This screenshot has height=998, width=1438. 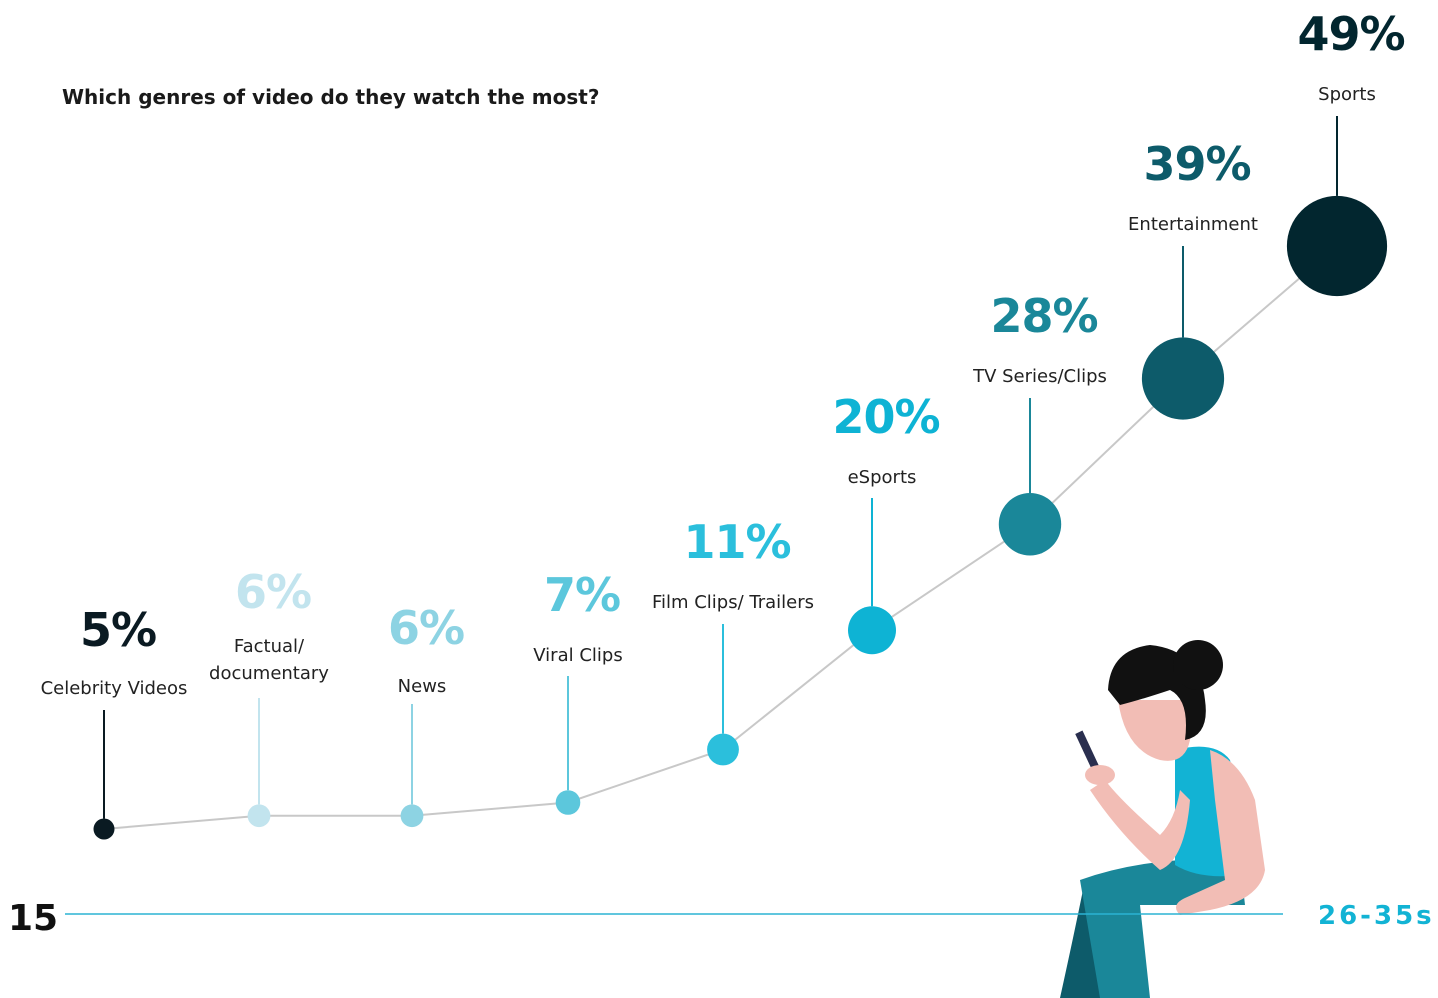 What do you see at coordinates (1193, 224) in the screenshot?
I see `category-label: Entertainment` at bounding box center [1193, 224].